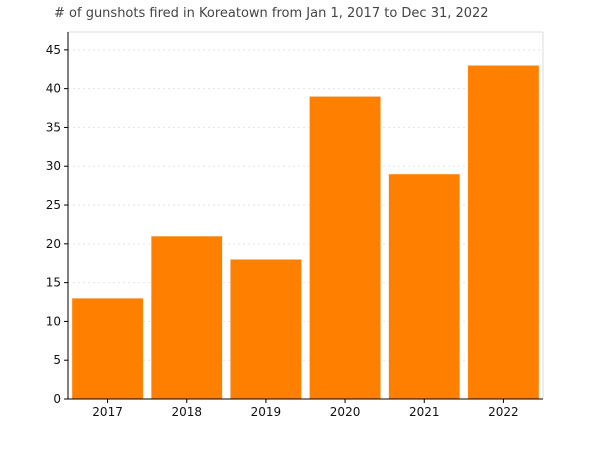 The height and width of the screenshot is (454, 593). What do you see at coordinates (53, 166) in the screenshot?
I see `y-tick-label: 30` at bounding box center [53, 166].